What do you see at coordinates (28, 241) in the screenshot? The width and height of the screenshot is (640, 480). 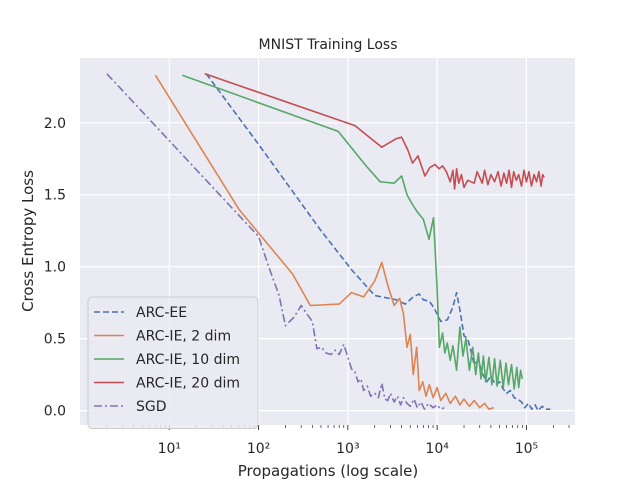 I see `y-axis-title: Cross Entropy Loss` at bounding box center [28, 241].